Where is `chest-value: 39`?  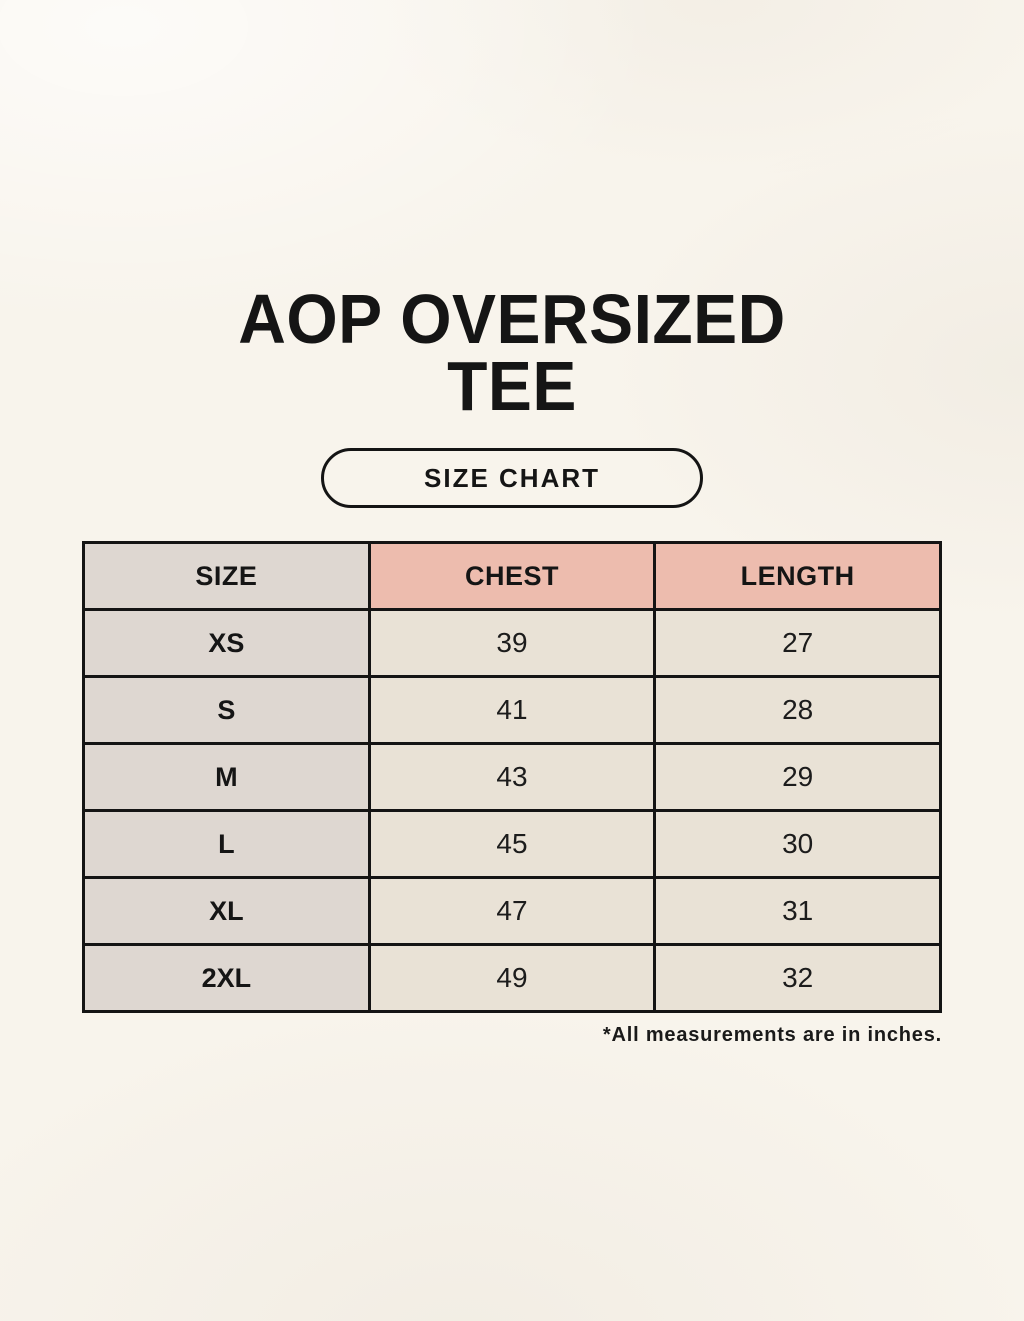 chest-value: 39 is located at coordinates (512, 643).